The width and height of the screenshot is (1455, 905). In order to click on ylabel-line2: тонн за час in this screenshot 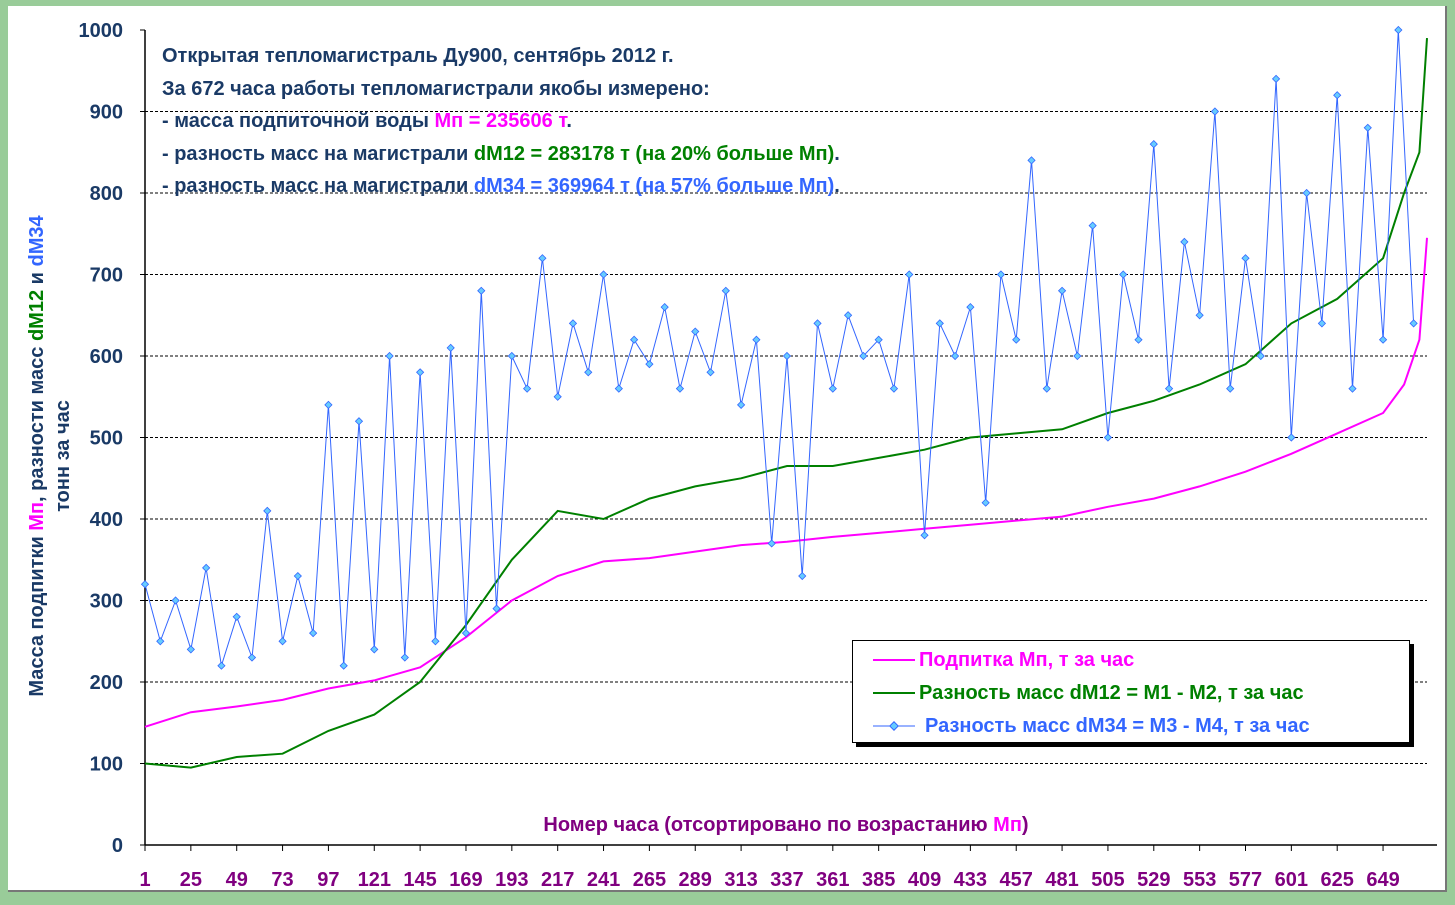, I will do `click(63, 456)`.